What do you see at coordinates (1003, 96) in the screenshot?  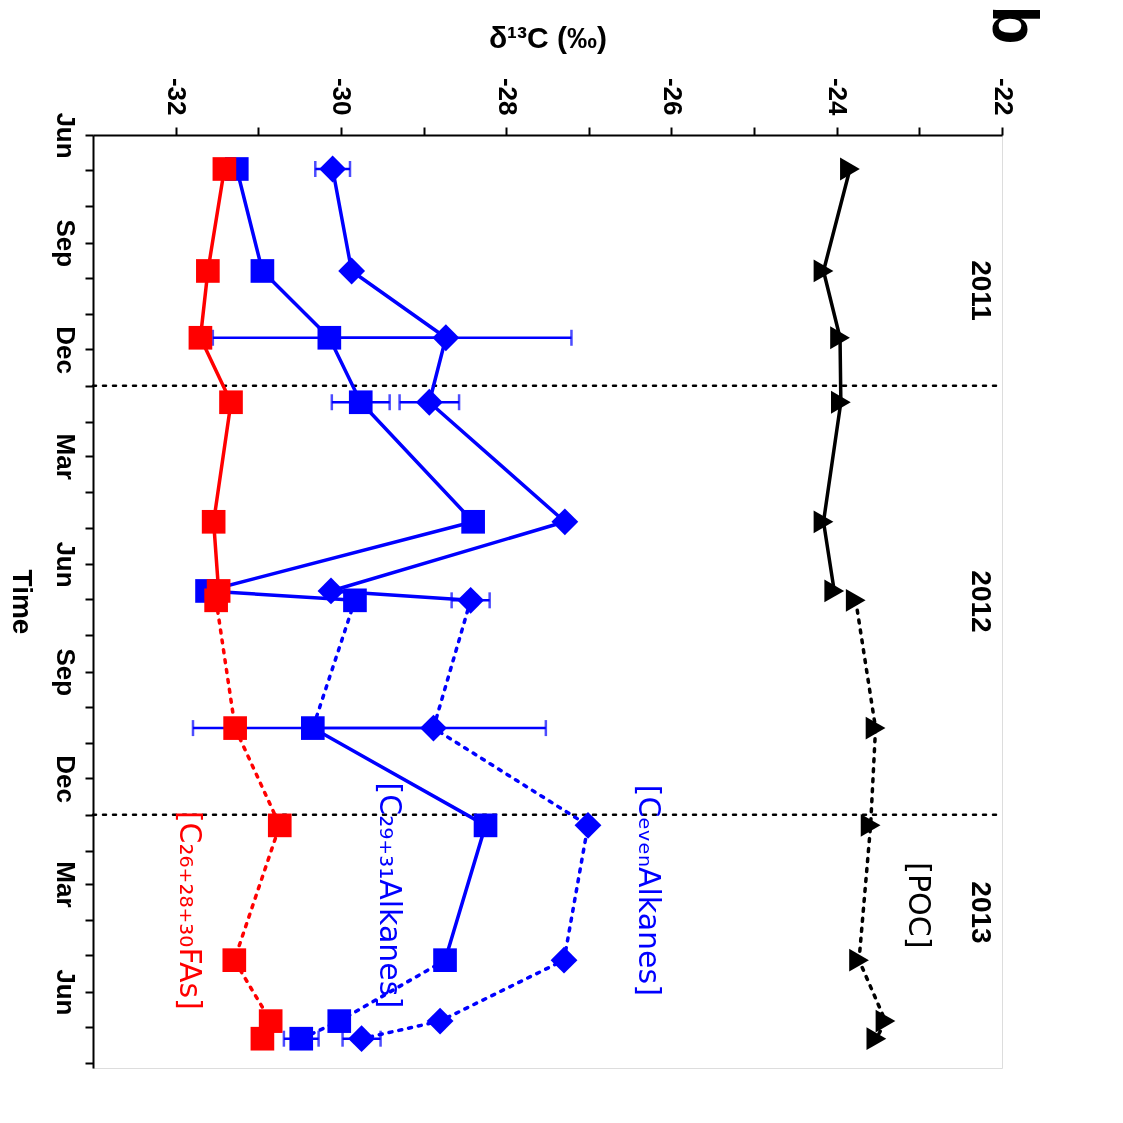 I see `x-tick-label: -22` at bounding box center [1003, 96].